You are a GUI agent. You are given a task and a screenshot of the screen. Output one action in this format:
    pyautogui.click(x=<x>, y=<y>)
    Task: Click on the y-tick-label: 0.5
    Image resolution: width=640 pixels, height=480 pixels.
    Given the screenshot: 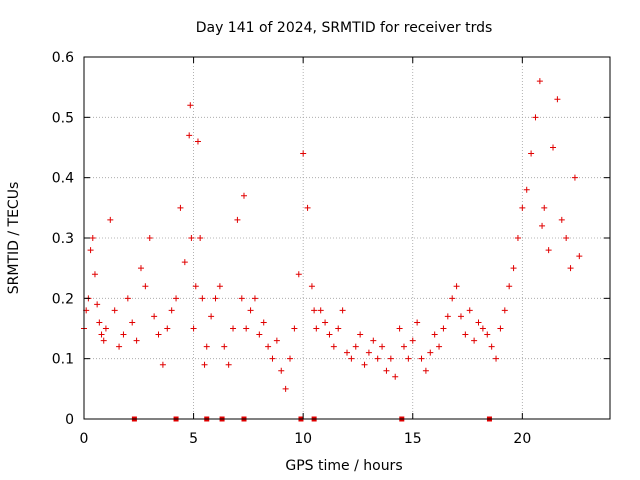 What is the action you would take?
    pyautogui.click(x=63, y=118)
    